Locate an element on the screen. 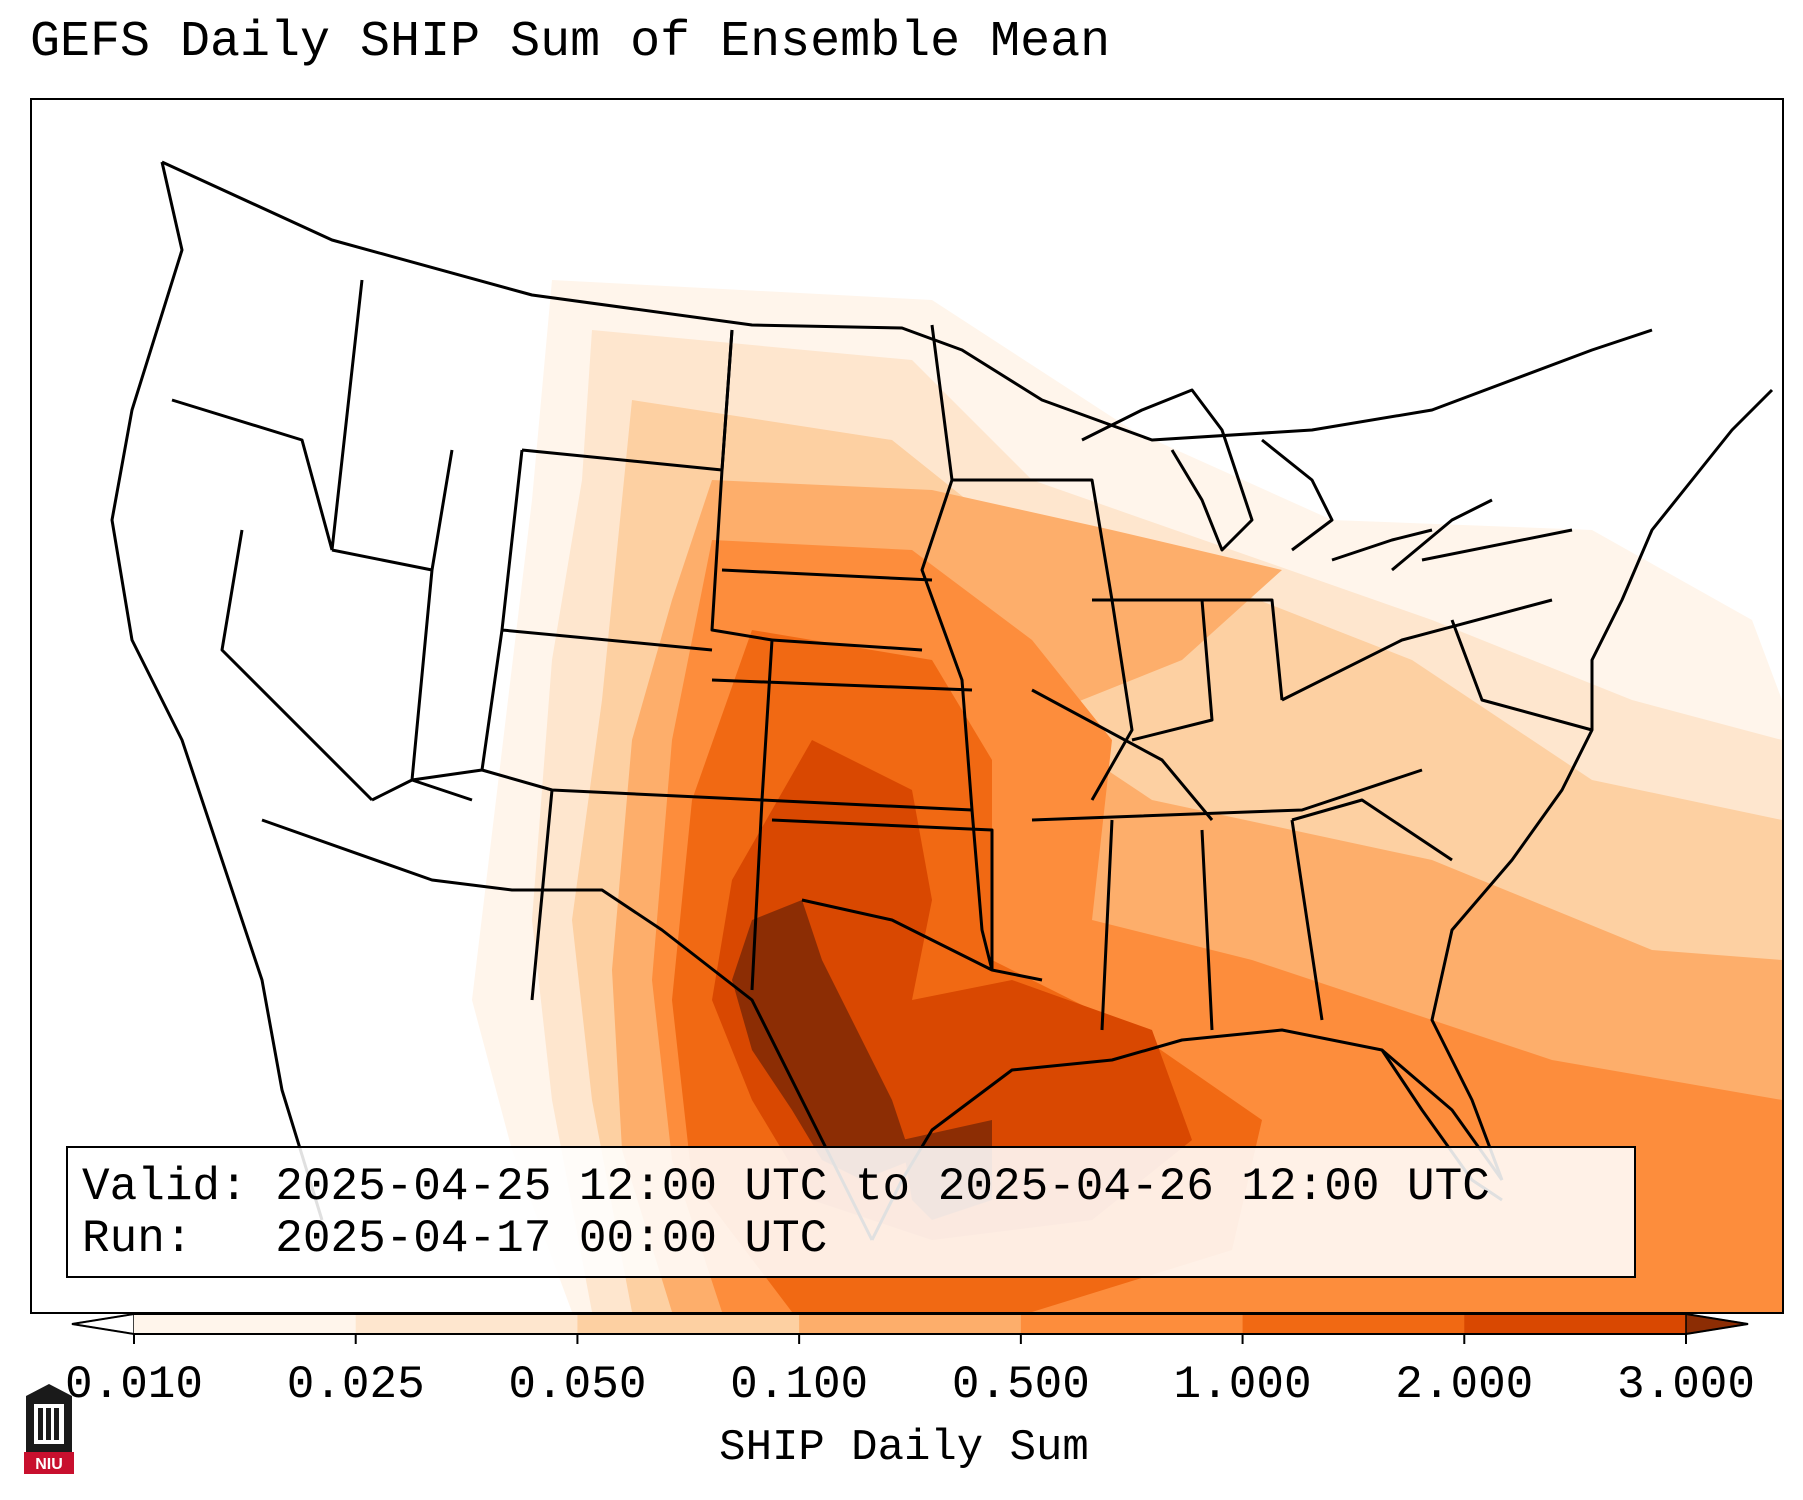 The width and height of the screenshot is (1803, 1500). colorbar-ticks is located at coordinates (910, 1339).